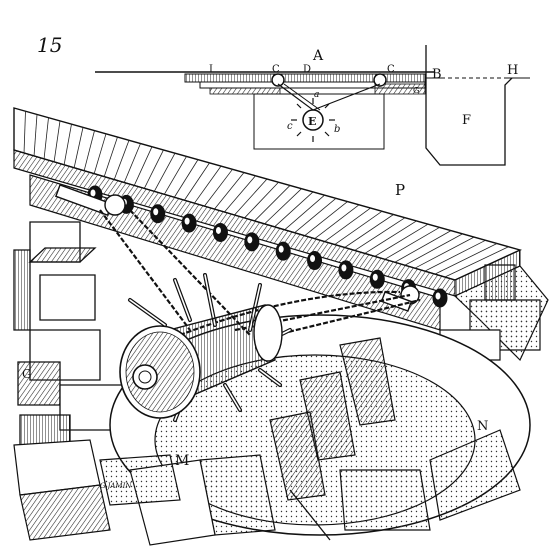 This screenshot has height=550, width=560. I want to click on label-A: A, so click(318, 56).